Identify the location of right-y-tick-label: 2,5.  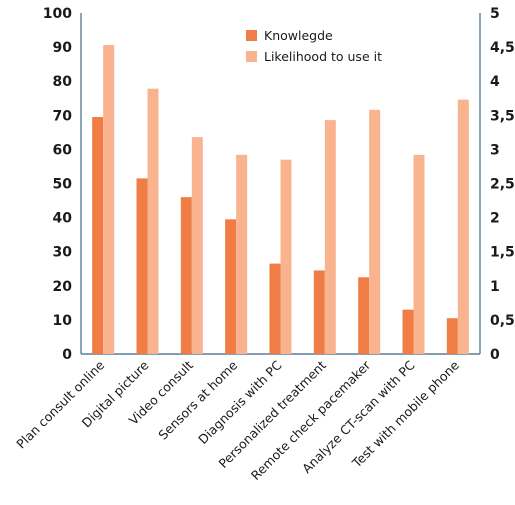
(502, 185).